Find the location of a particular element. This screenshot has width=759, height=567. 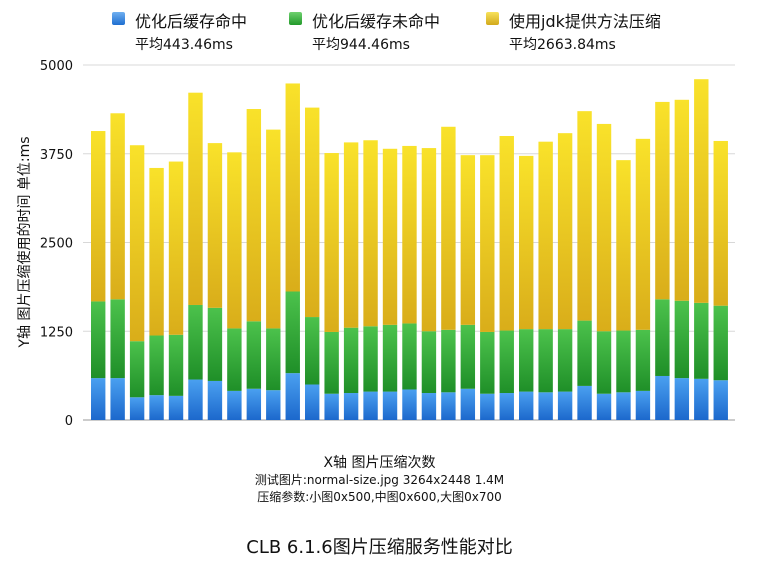

legend-average-jdk: 平均2663.84ms is located at coordinates (562, 45).